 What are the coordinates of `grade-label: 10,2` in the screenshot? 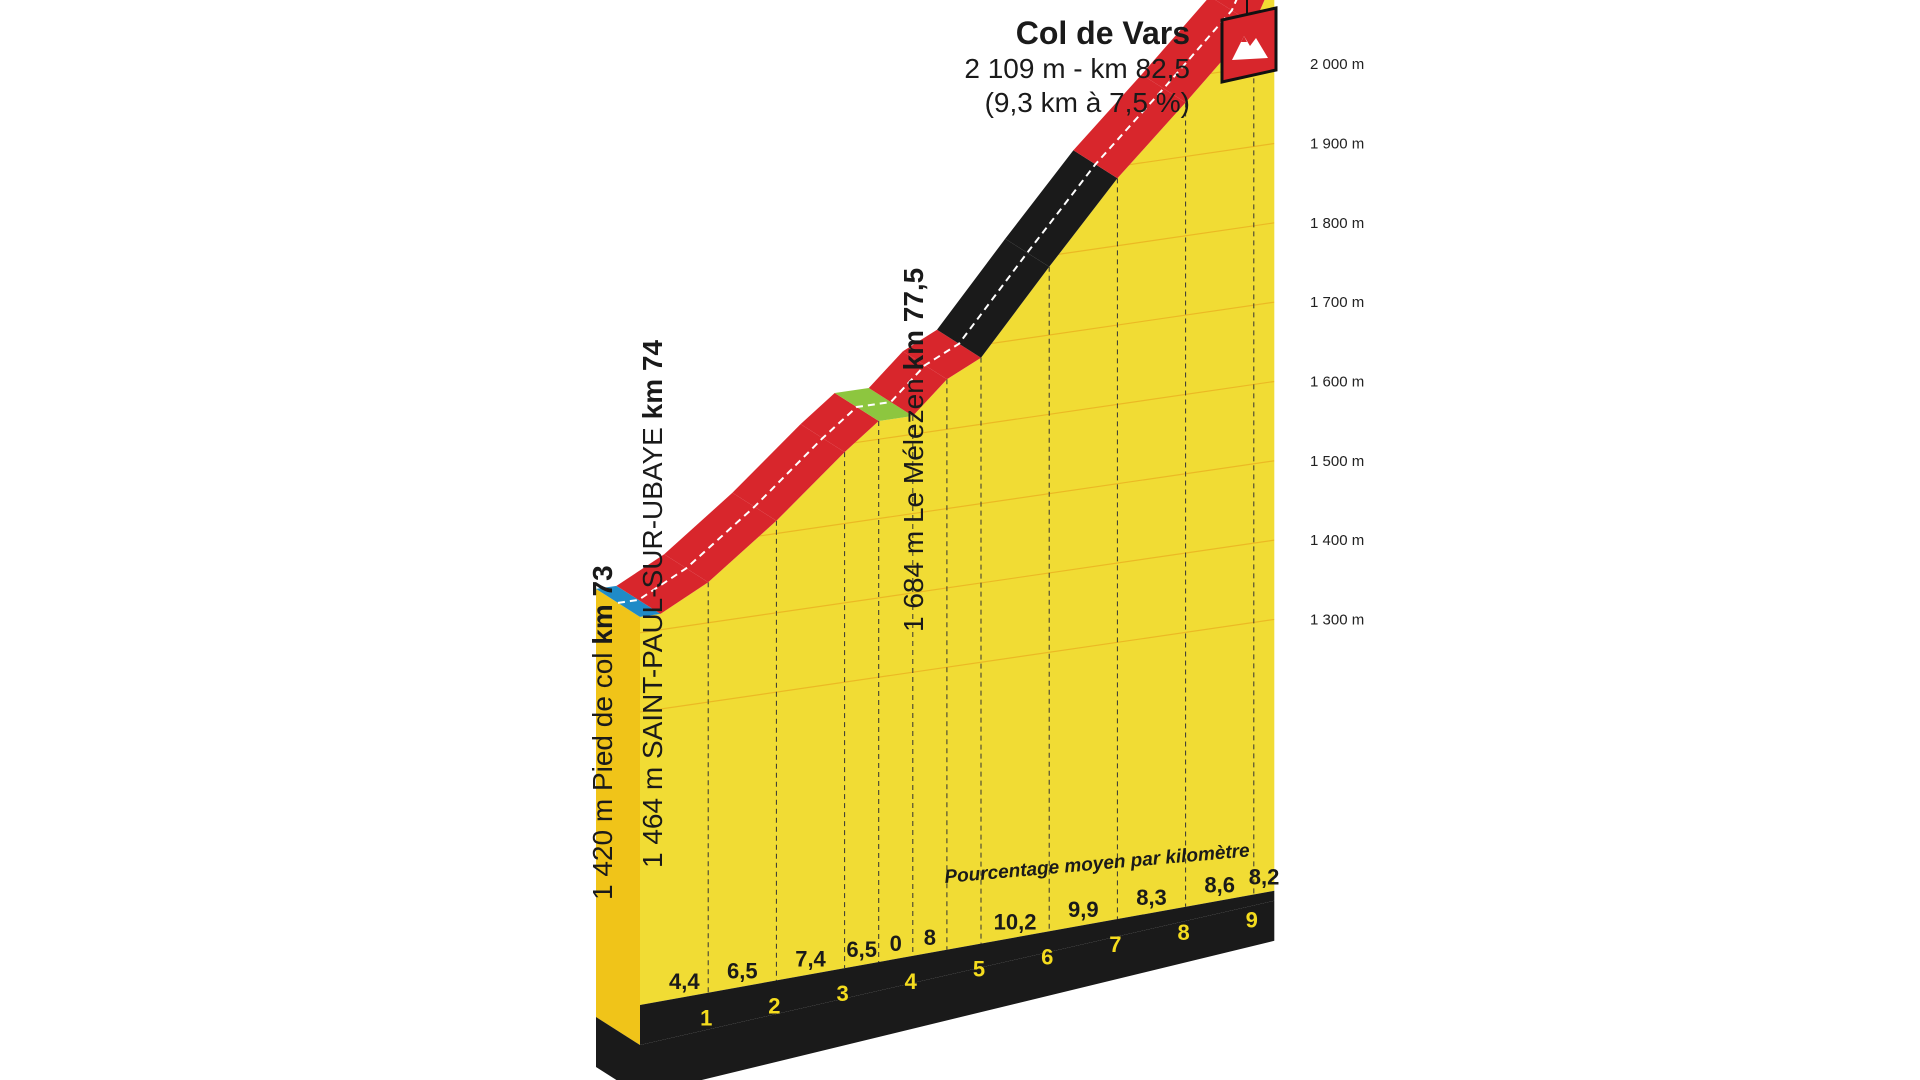 It's located at (1015, 921).